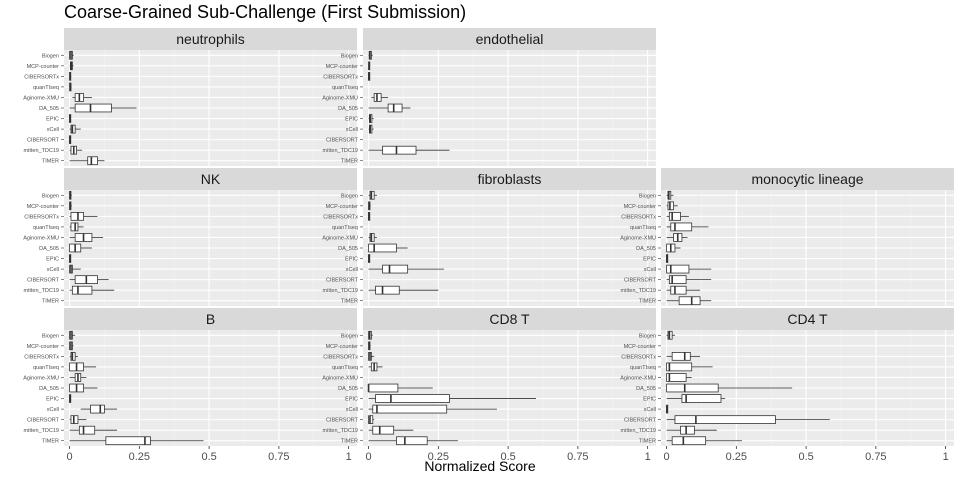 The image size is (960, 480). I want to click on facet-label: fibroblasts, so click(510, 179).